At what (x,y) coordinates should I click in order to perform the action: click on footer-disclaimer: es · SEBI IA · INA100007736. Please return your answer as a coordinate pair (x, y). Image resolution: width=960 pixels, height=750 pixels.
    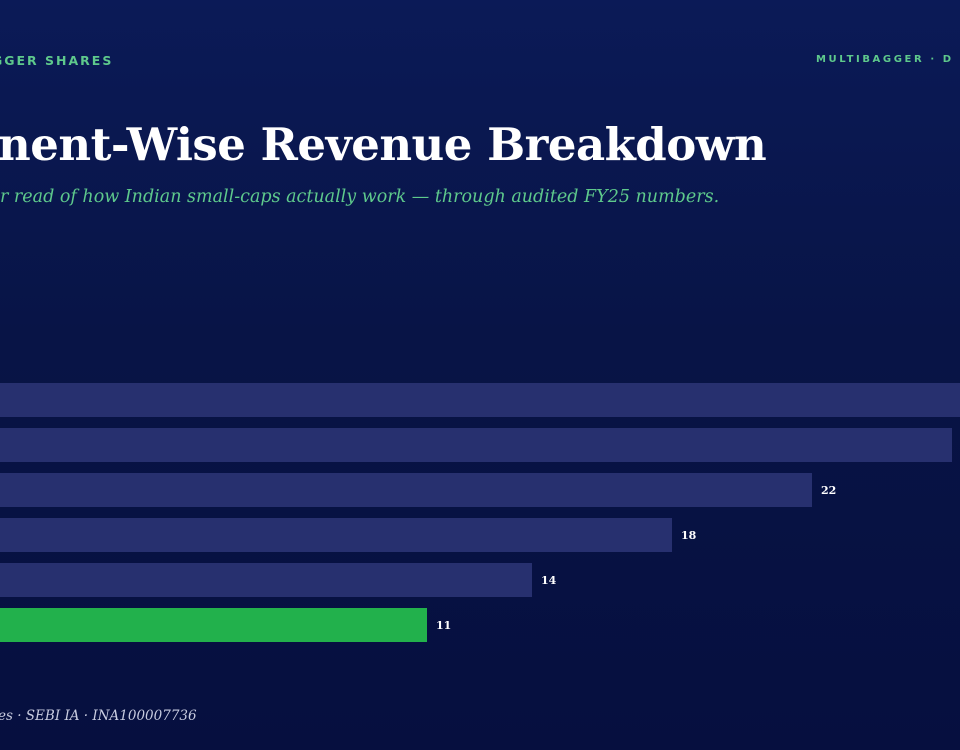
    Looking at the image, I should click on (98, 716).